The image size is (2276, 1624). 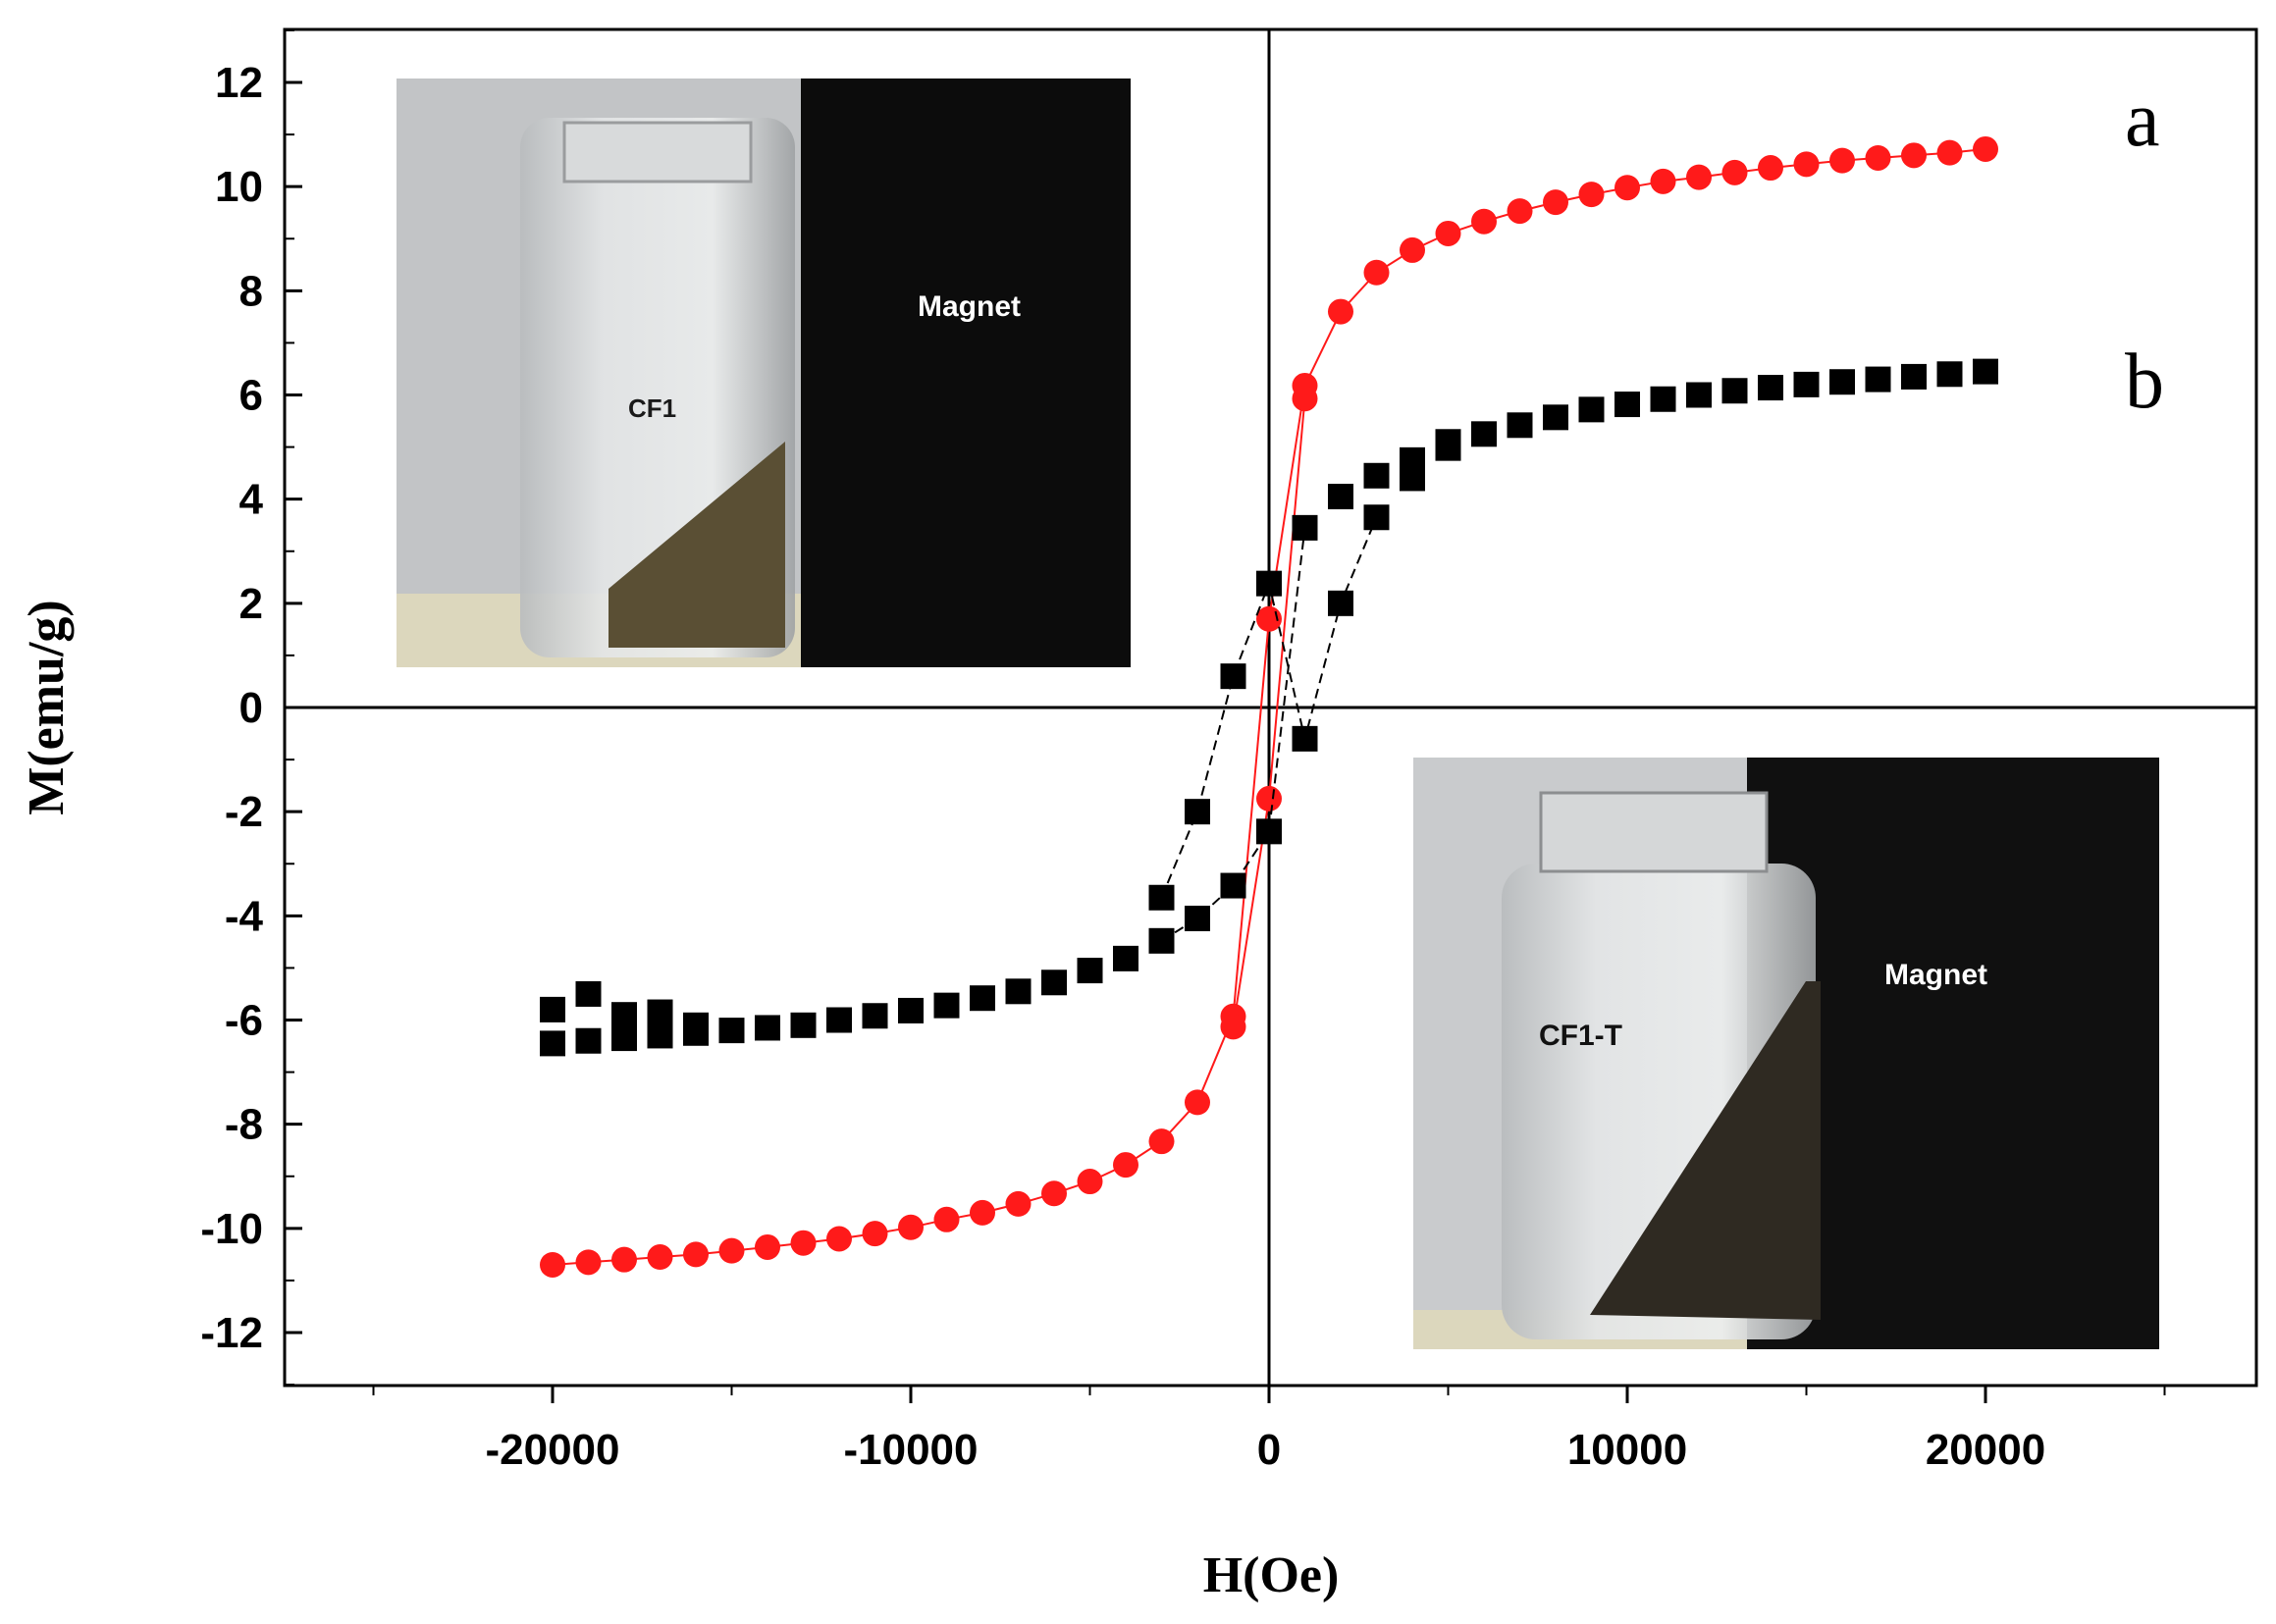 What do you see at coordinates (1935, 975) in the screenshot?
I see `inset-magnet-label-bottom: Magnet` at bounding box center [1935, 975].